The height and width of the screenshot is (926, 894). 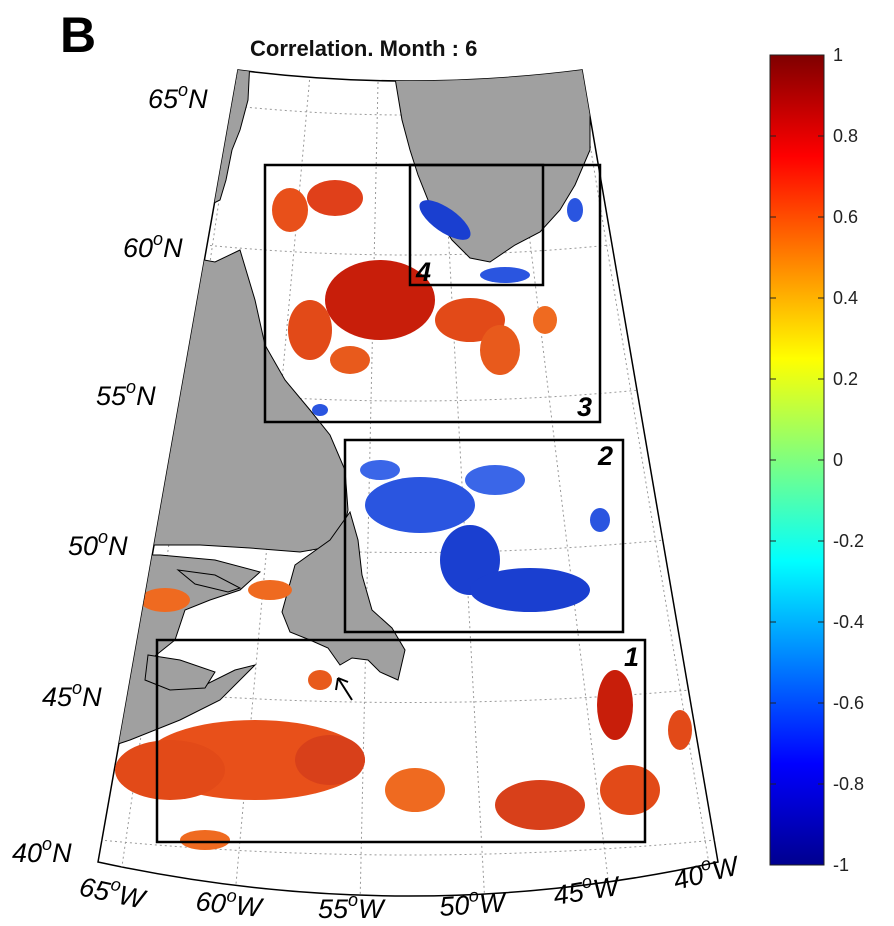 I want to click on lon-label-60: 60oW, so click(x=229, y=902).